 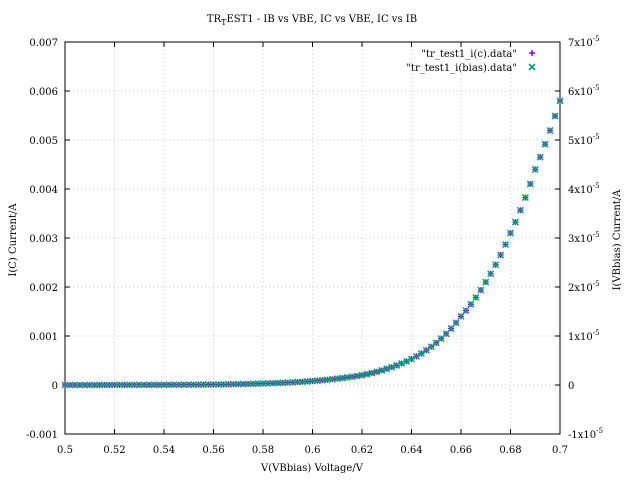 I want to click on y2-tick-mantissa: 4x10, so click(x=580, y=190).